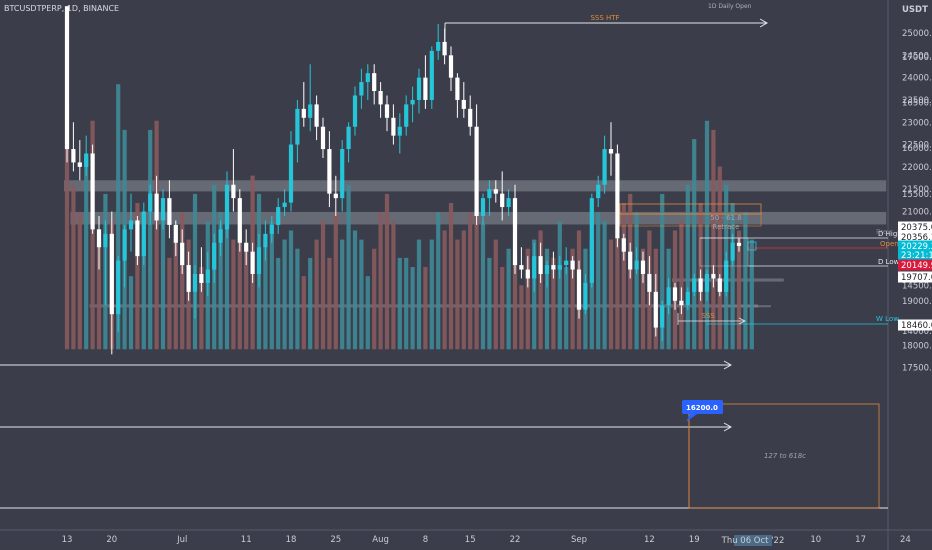  Describe the element at coordinates (917, 56) in the screenshot. I see `price-tick-label: 24500.0` at that location.